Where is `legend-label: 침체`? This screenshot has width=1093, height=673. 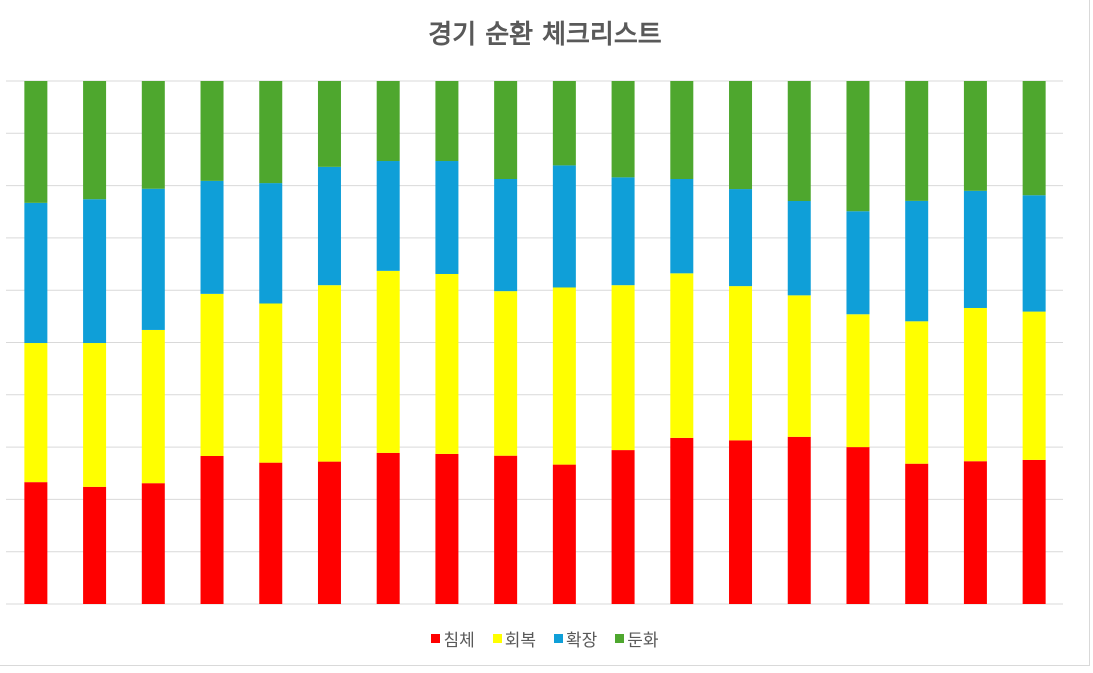
legend-label: 침체 is located at coordinates (459, 641).